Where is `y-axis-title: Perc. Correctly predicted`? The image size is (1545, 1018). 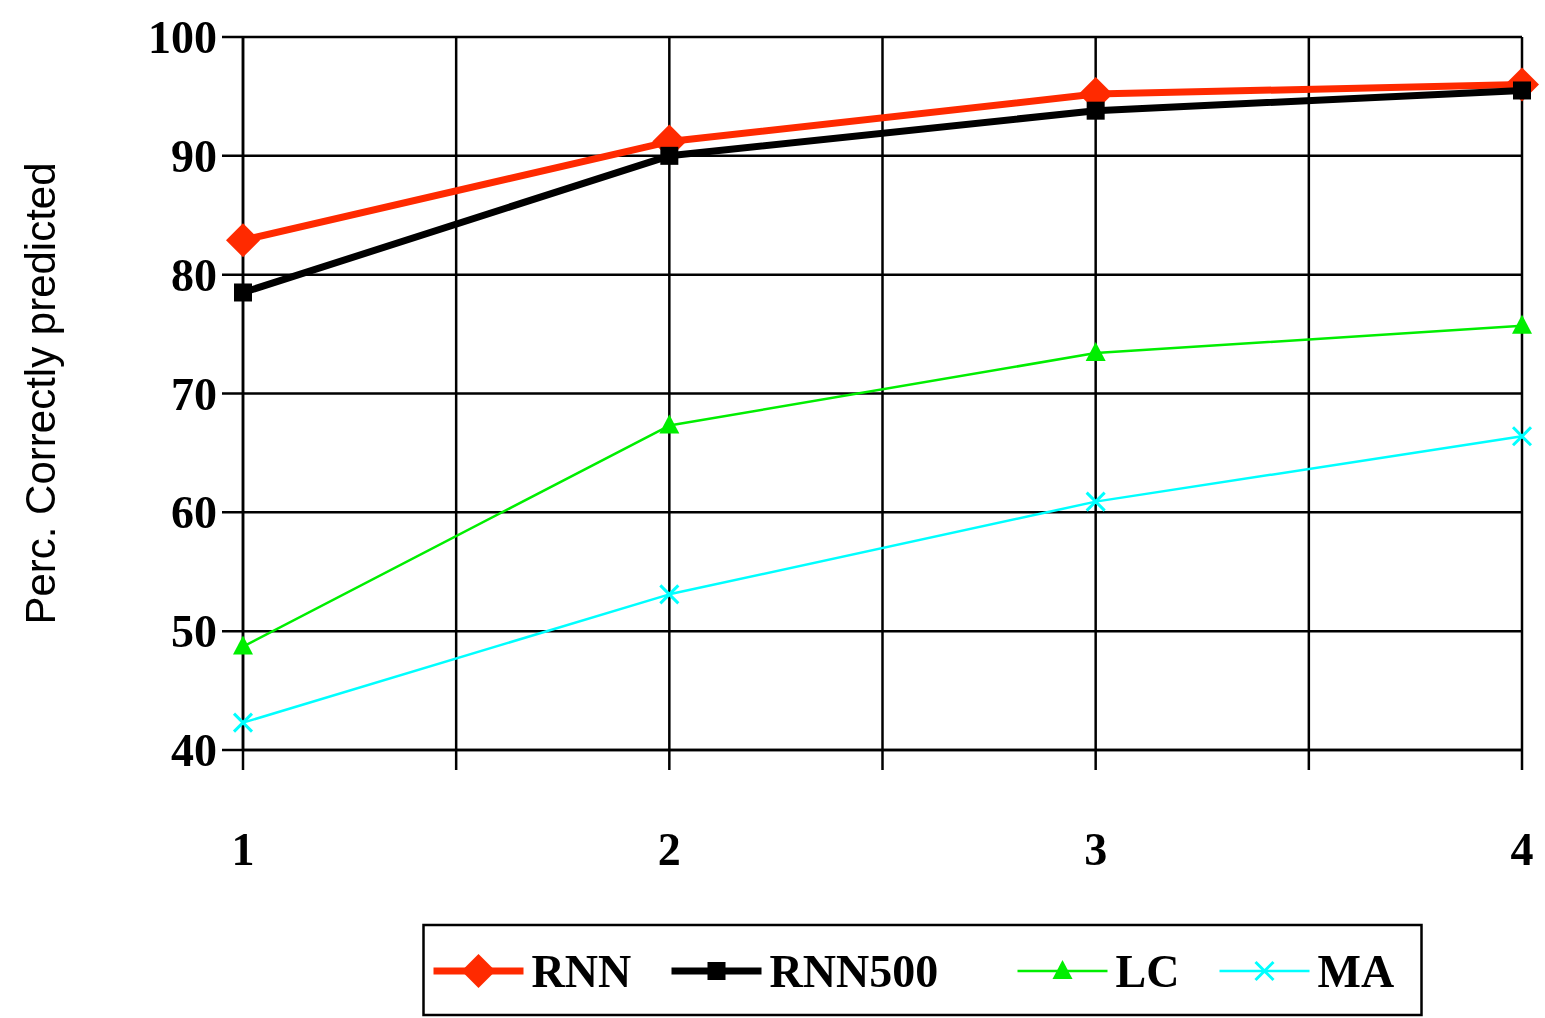 y-axis-title: Perc. Correctly predicted is located at coordinates (40, 393).